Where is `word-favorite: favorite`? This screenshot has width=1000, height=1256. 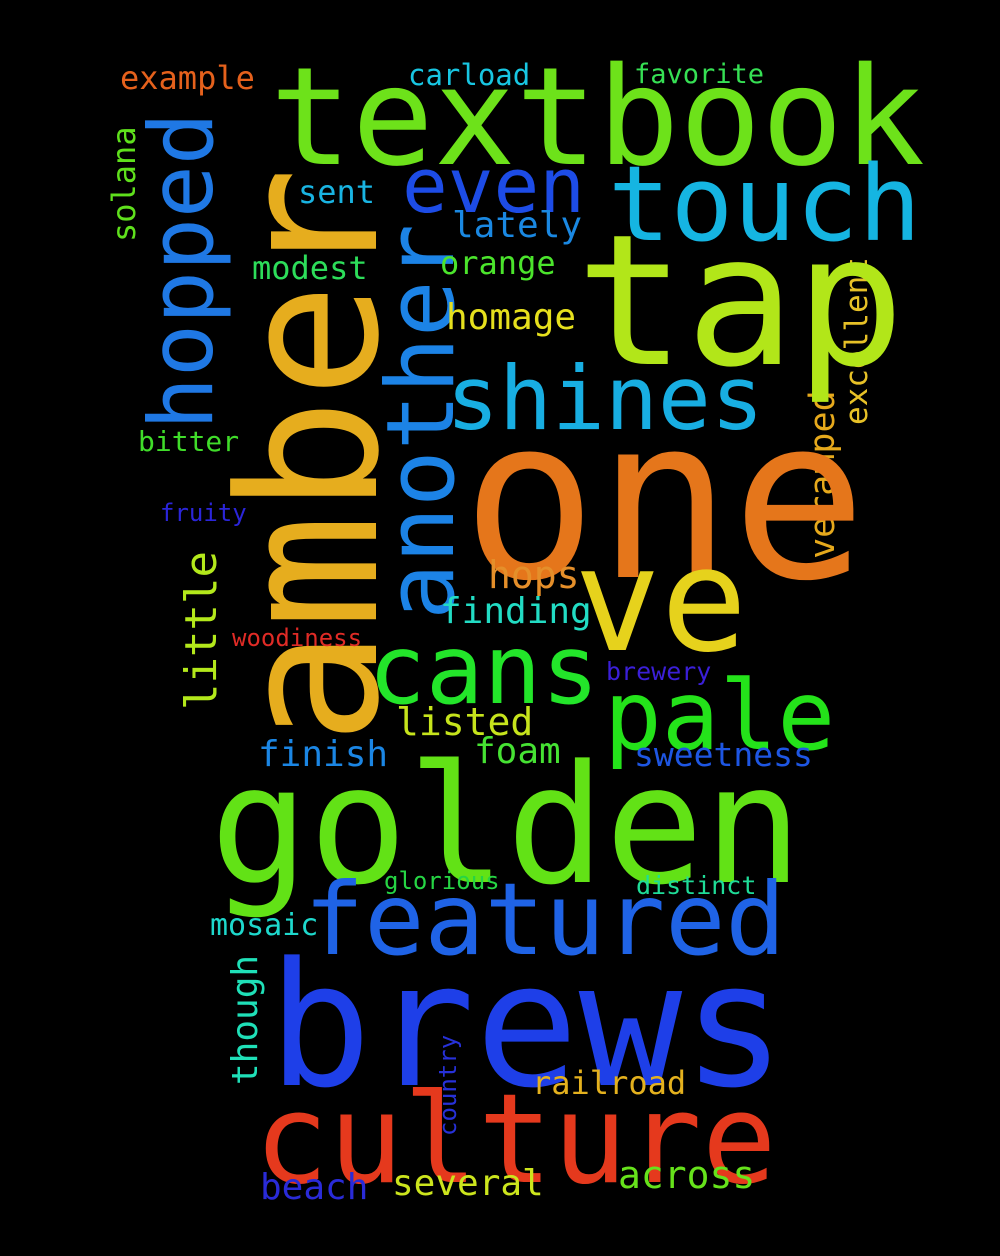
word-favorite: favorite is located at coordinates (699, 74).